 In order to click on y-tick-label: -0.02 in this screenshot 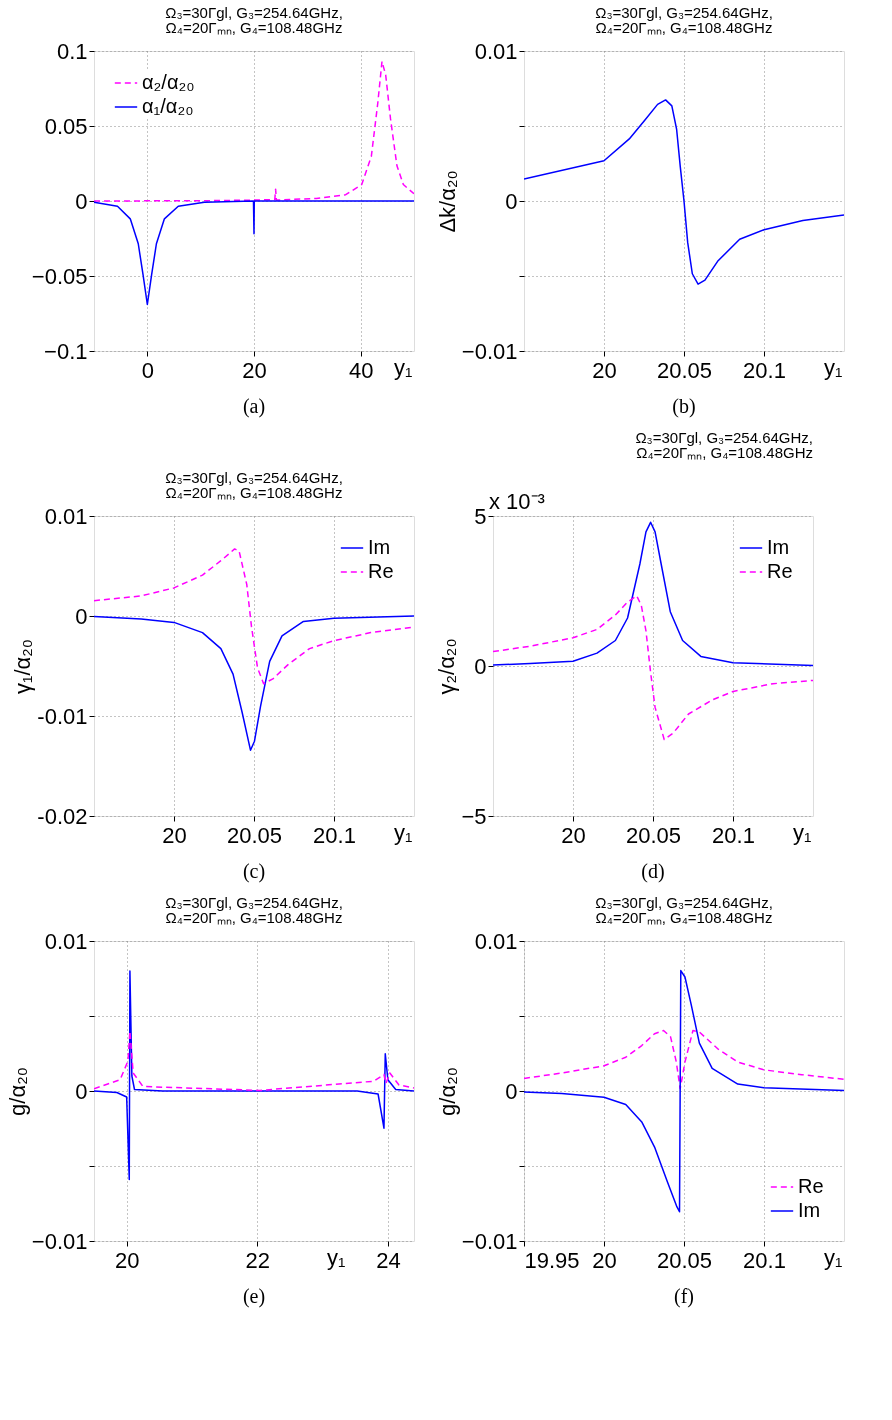, I will do `click(62, 816)`.